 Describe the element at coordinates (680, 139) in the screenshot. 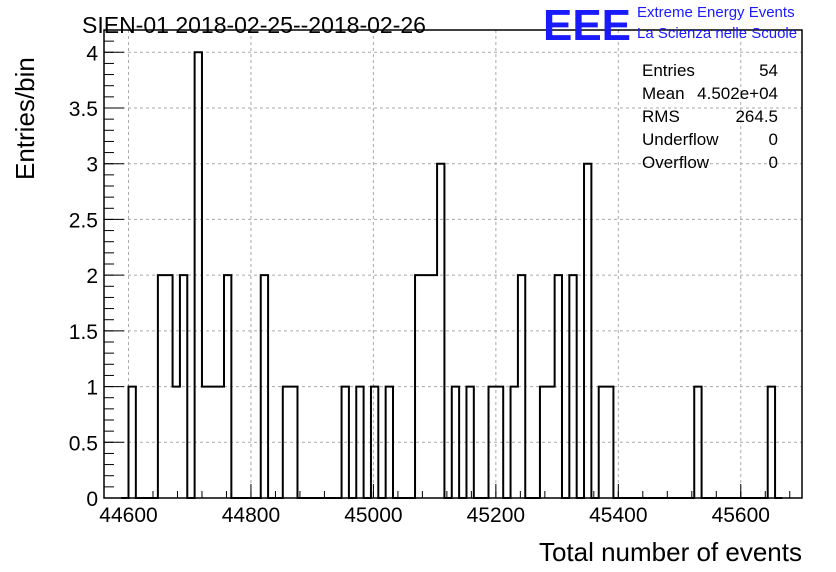

I see `stats-label: Underflow` at that location.